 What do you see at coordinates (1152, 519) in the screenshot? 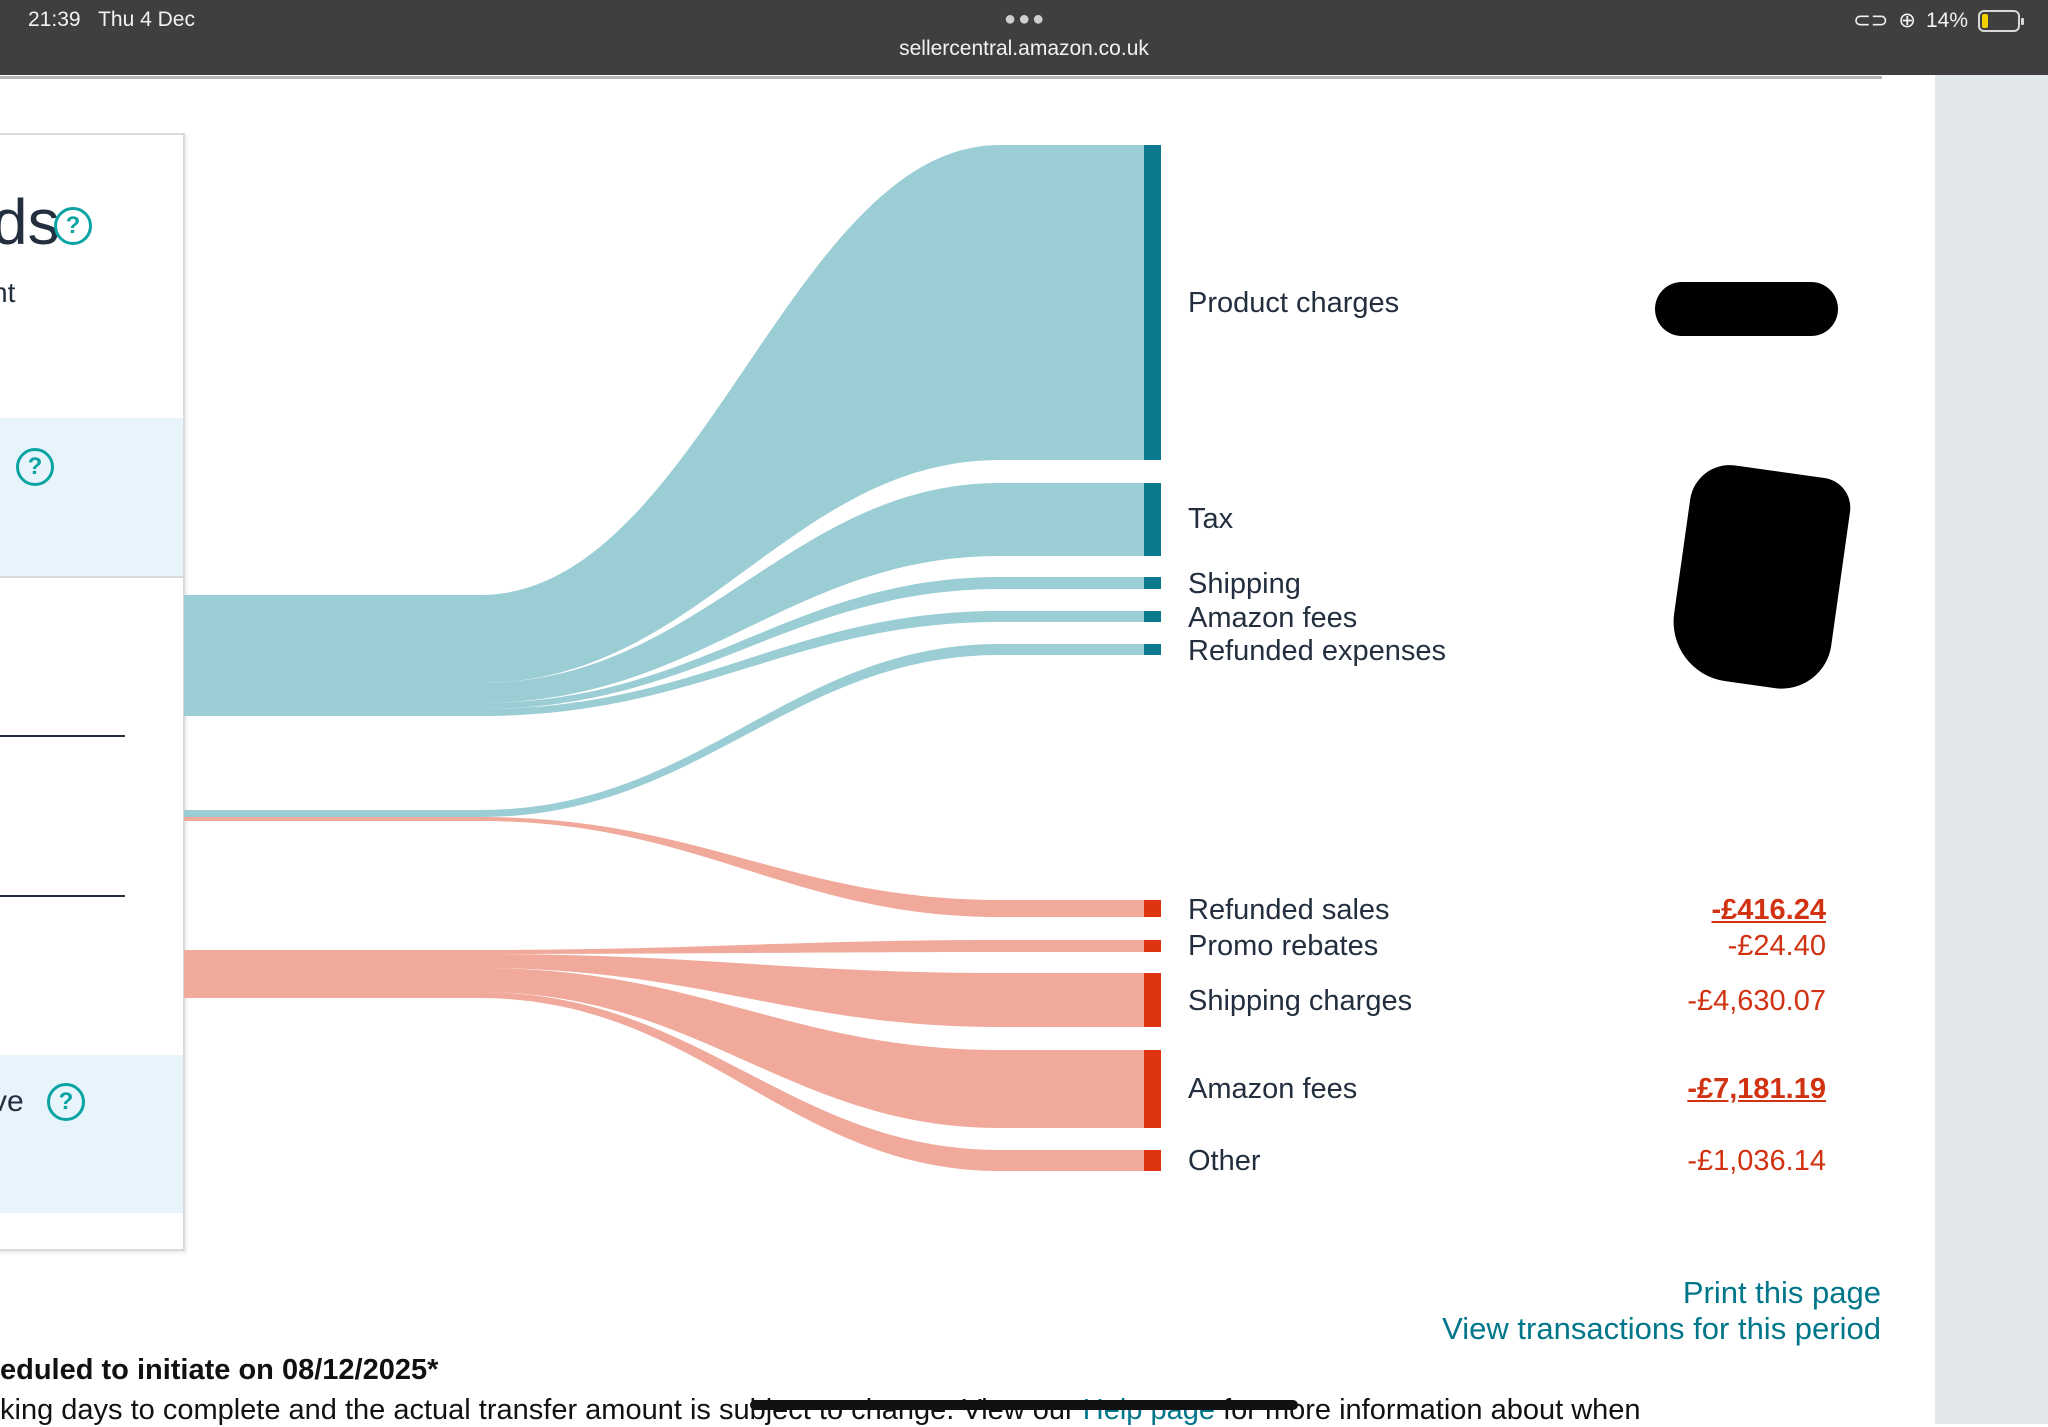
I see `node-tax` at bounding box center [1152, 519].